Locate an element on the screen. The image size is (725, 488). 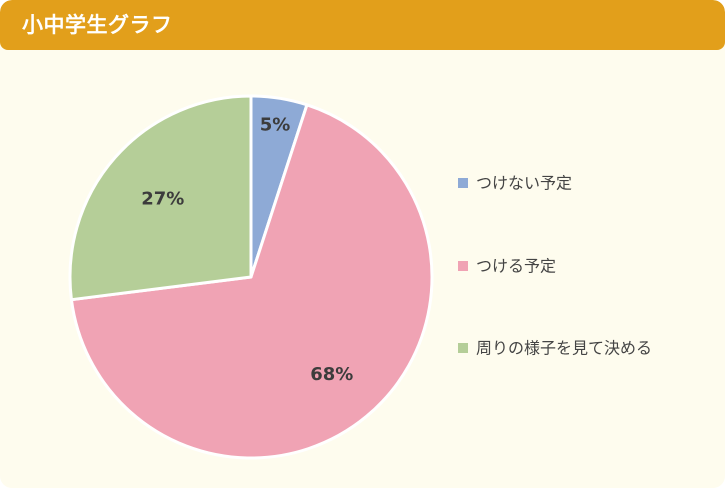
legend-label-2: つける予定 is located at coordinates (516, 266).